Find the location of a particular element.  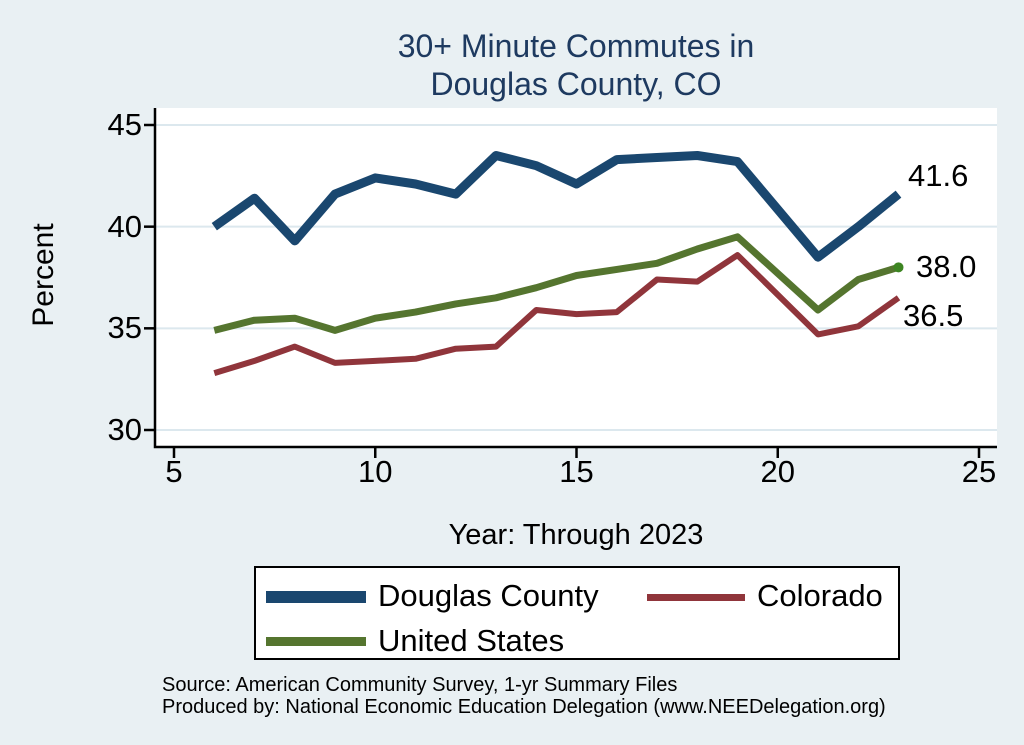

y-tick-label: 40 is located at coordinates (124, 226).